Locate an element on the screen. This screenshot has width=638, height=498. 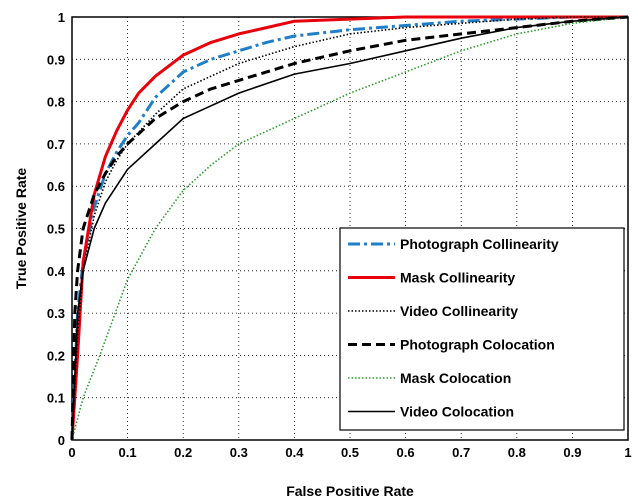
y-axis-label: True Positive Rate is located at coordinates (21, 229).